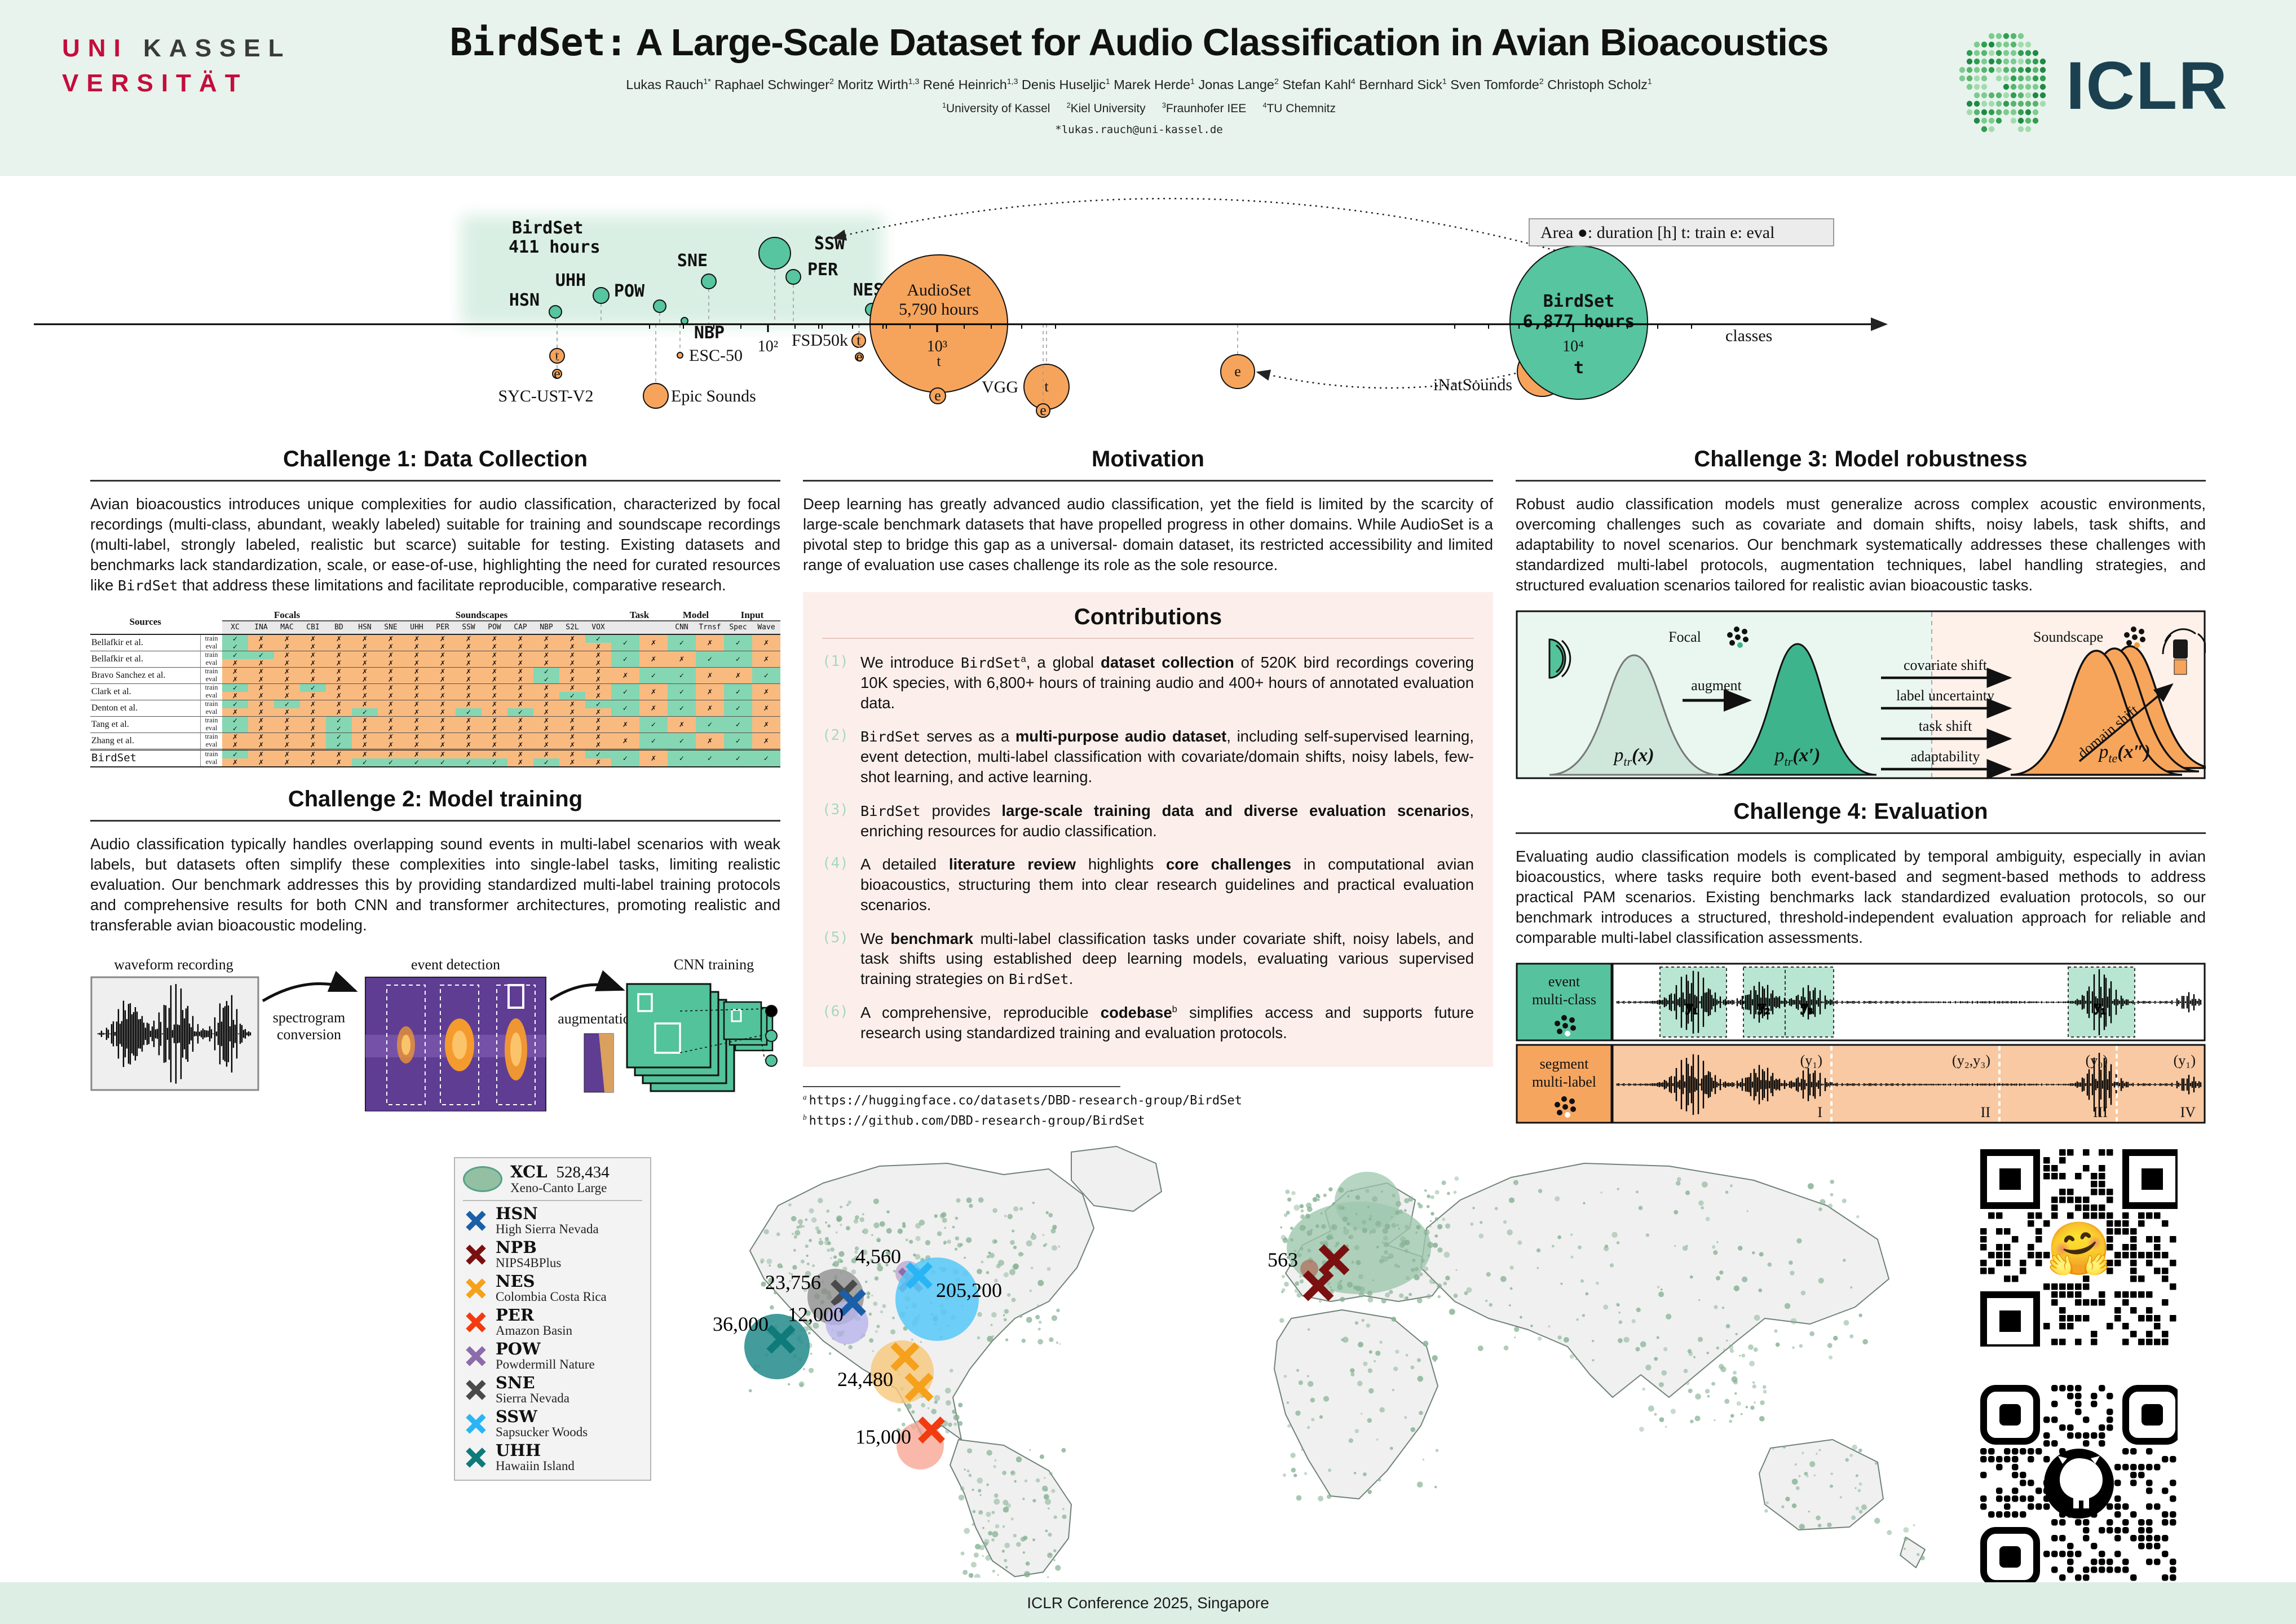 The height and width of the screenshot is (1624, 2296). What do you see at coordinates (1861, 834) in the screenshot?
I see `divider` at bounding box center [1861, 834].